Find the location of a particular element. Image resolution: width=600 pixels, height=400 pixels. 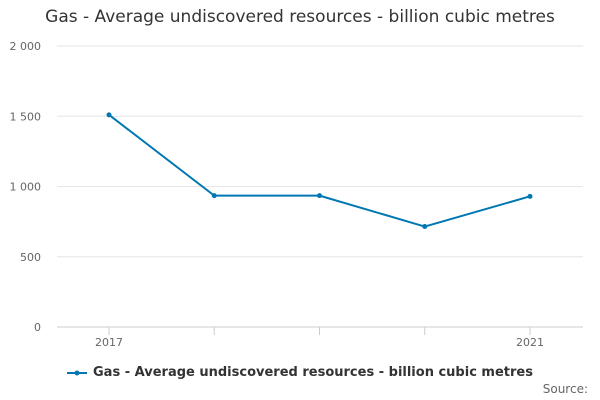

y-tick-label: 2 000 is located at coordinates (26, 46).